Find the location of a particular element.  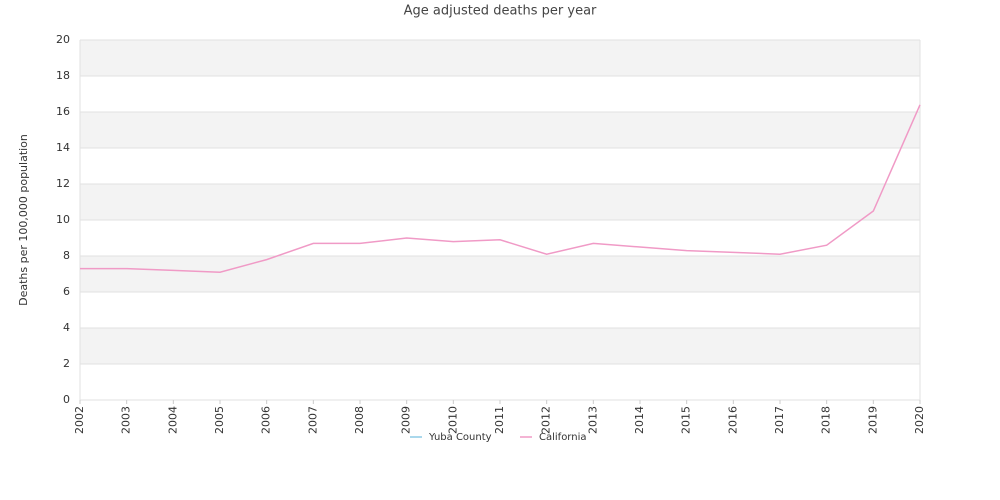

x-tick-label: 2009 is located at coordinates (406, 420).